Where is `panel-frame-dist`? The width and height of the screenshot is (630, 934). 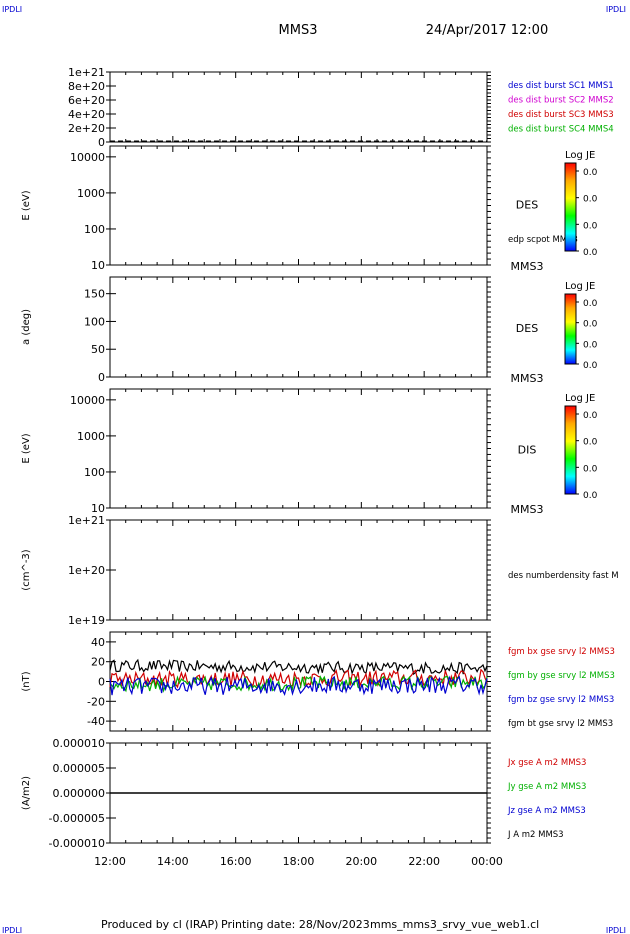 panel-frame-dist is located at coordinates (298, 107).